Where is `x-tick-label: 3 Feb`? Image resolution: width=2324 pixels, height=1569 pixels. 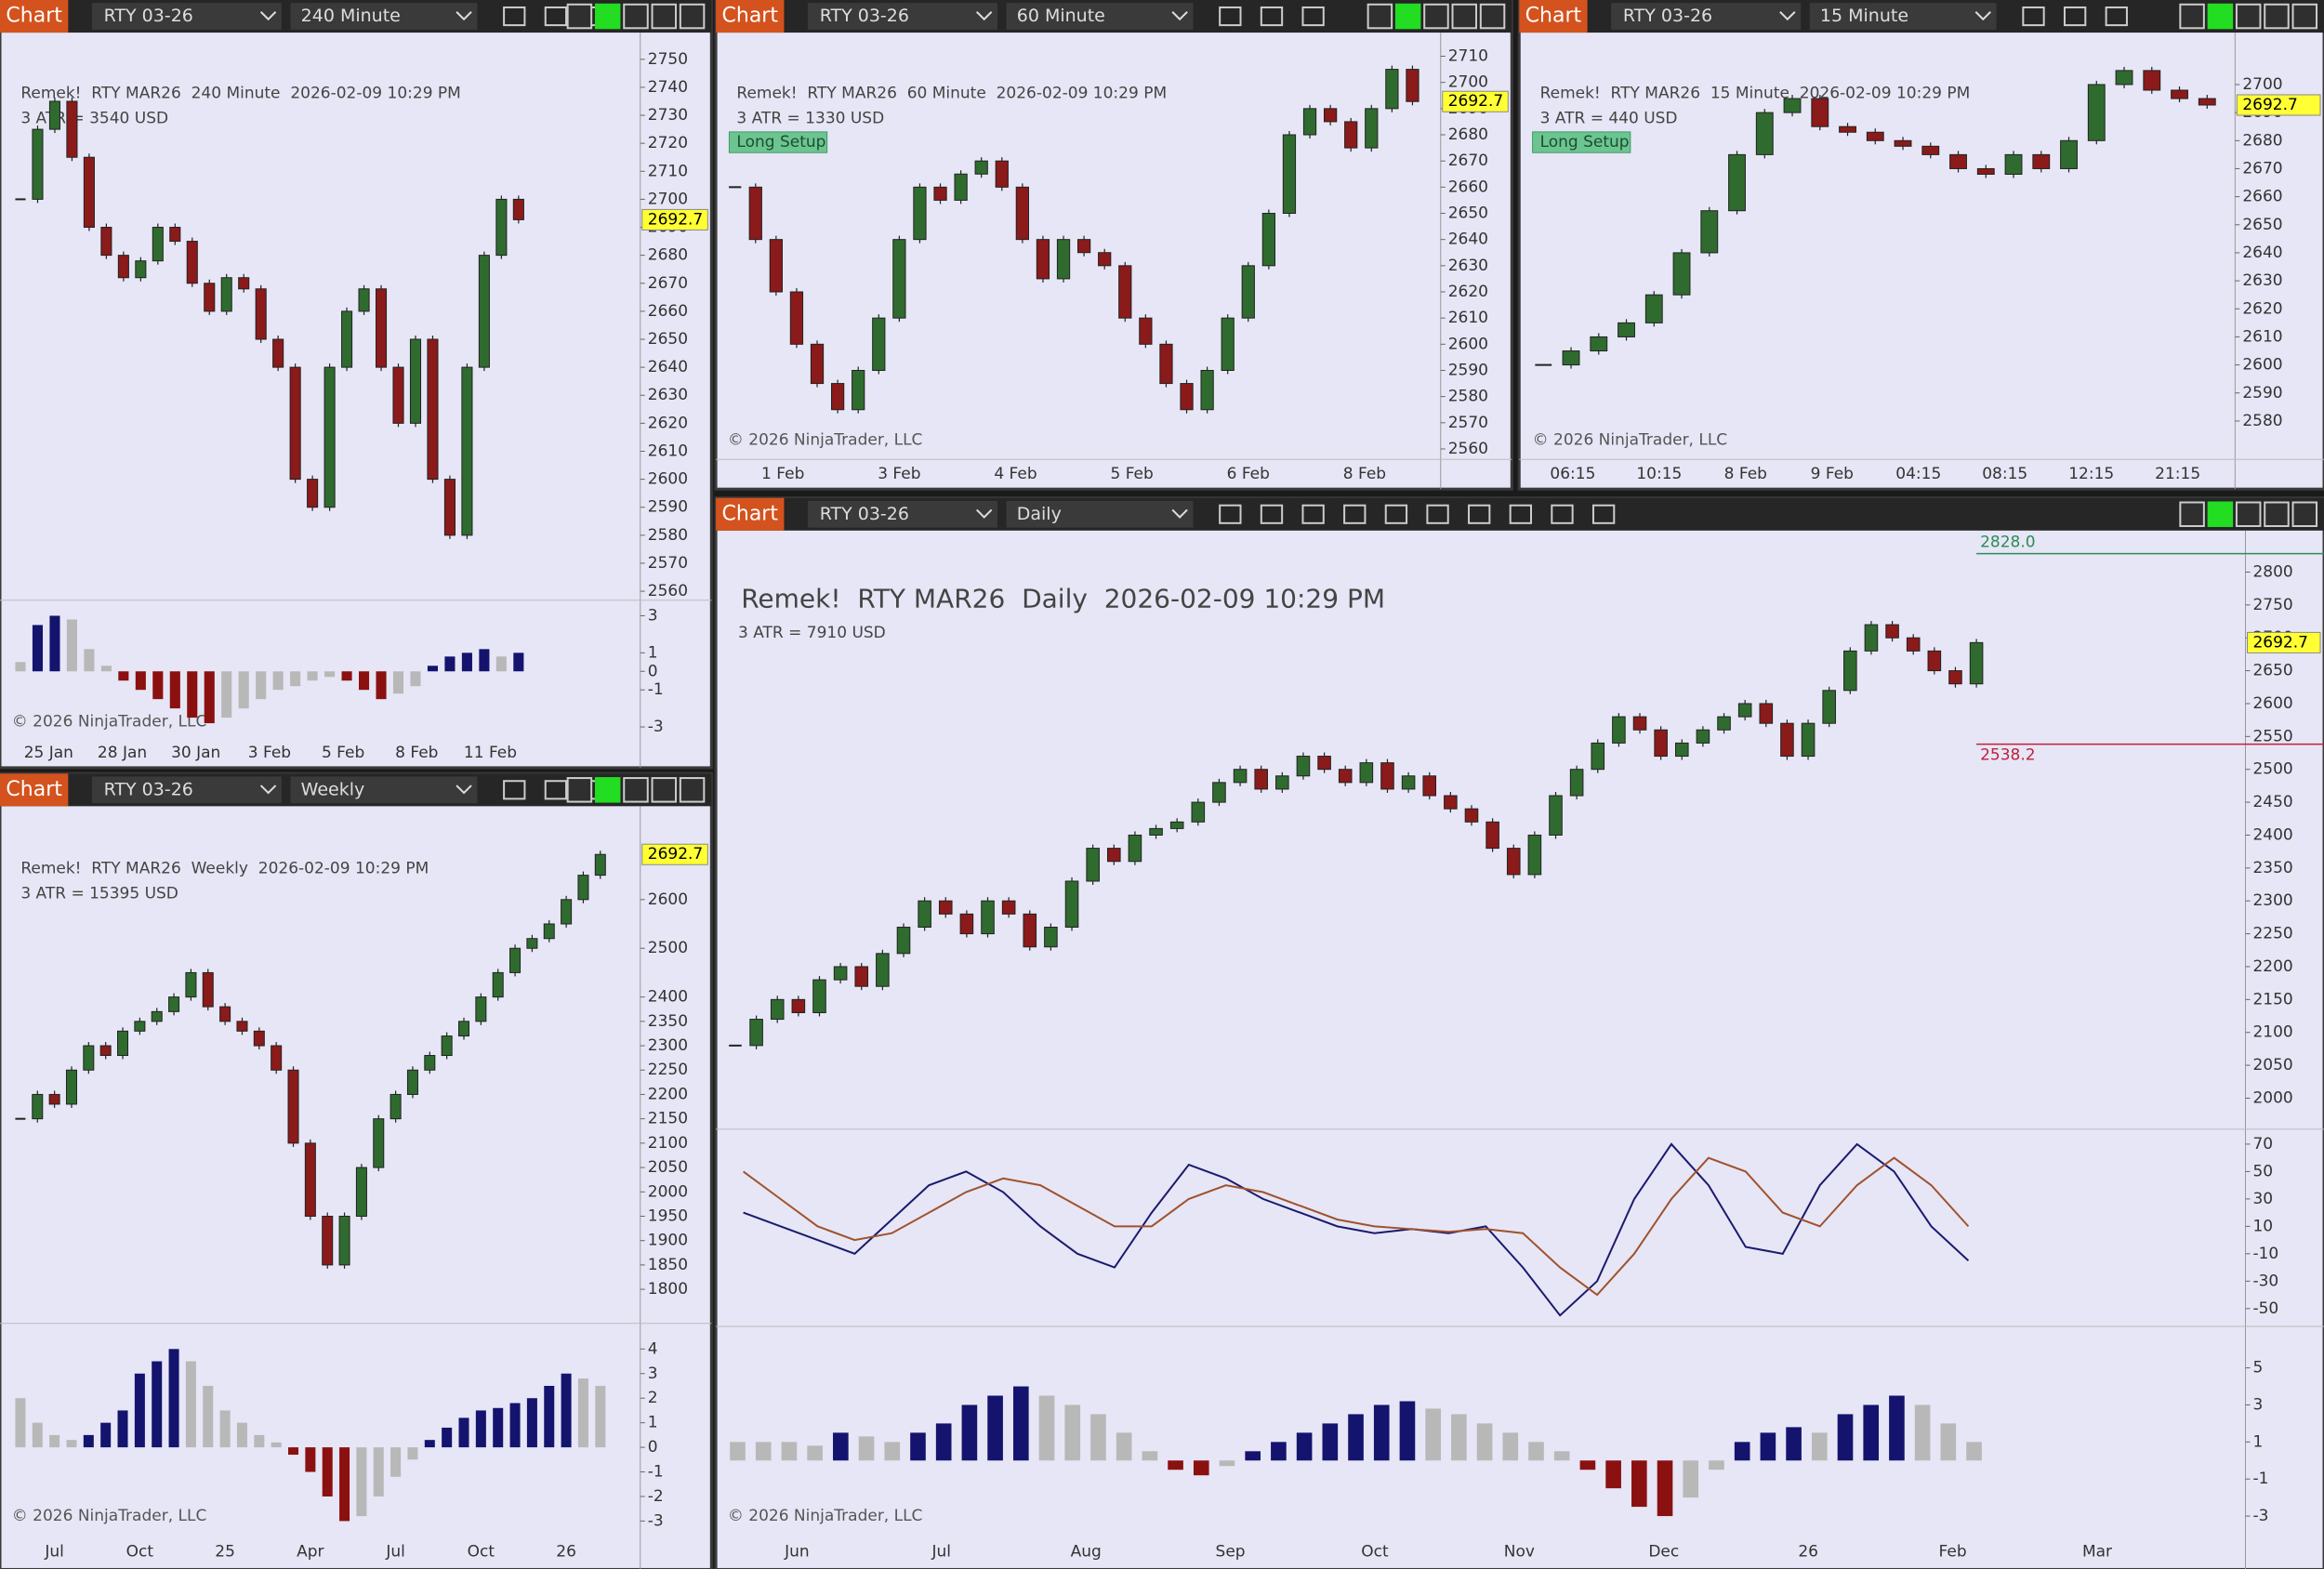 x-tick-label: 3 Feb is located at coordinates (899, 474).